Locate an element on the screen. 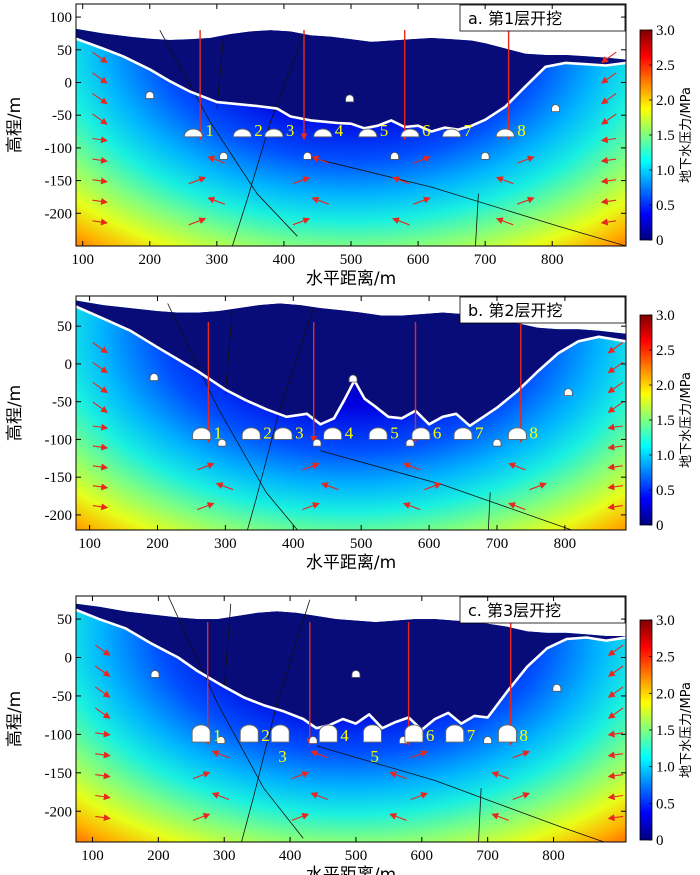  tunnel-label-1: 1 is located at coordinates (217, 735).